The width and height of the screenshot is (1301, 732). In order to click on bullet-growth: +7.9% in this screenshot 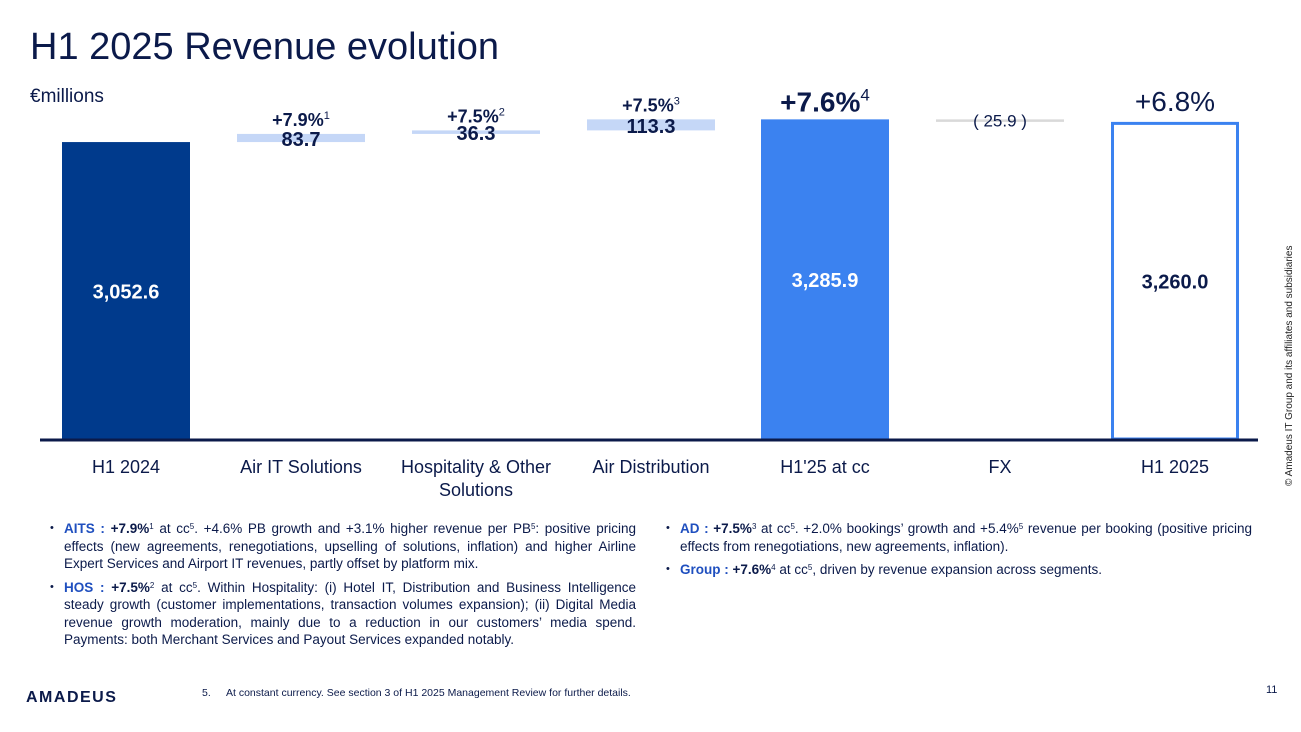, I will do `click(130, 528)`.